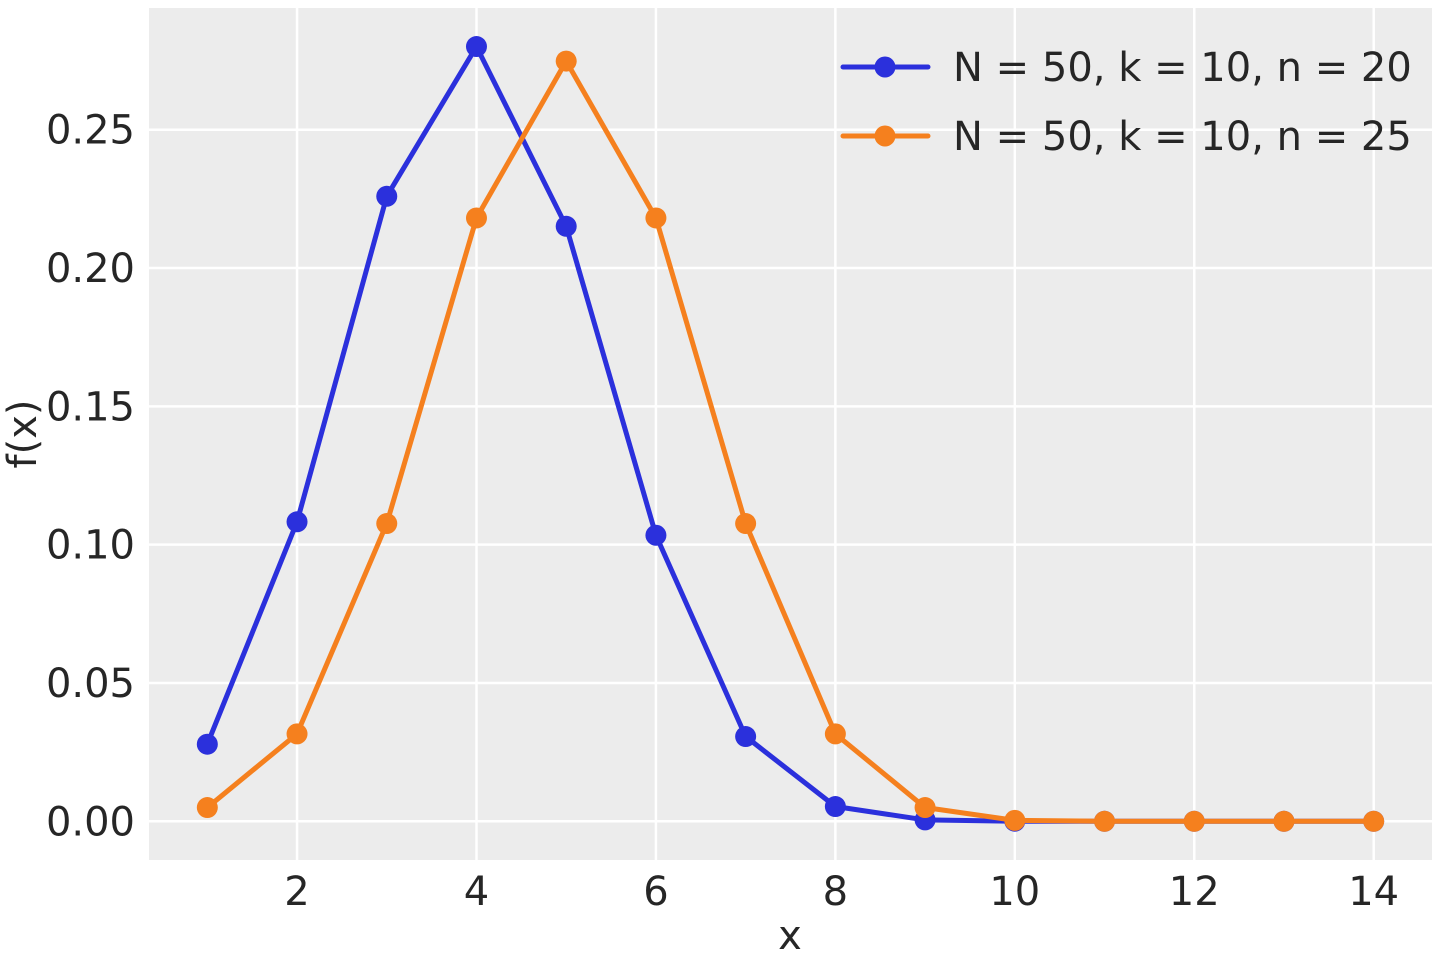  What do you see at coordinates (790, 936) in the screenshot?
I see `x-axis-label: x` at bounding box center [790, 936].